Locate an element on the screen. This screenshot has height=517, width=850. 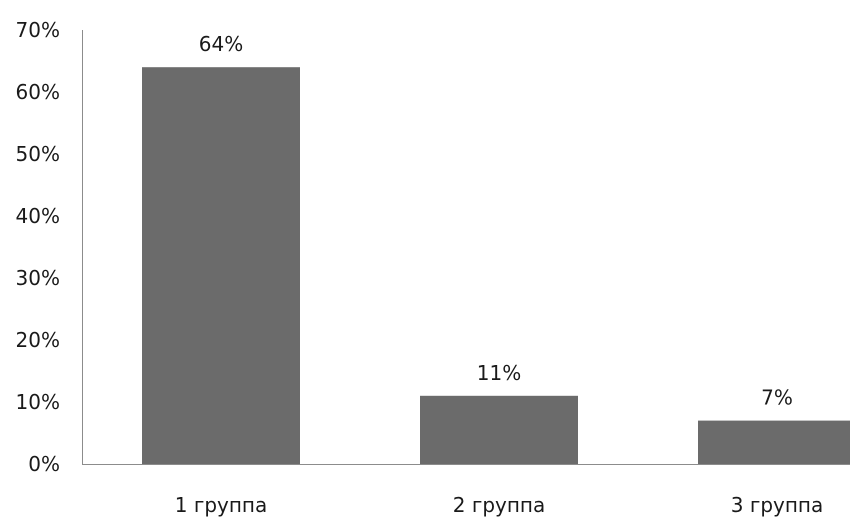
y-tick-label: 40% is located at coordinates (38, 216).